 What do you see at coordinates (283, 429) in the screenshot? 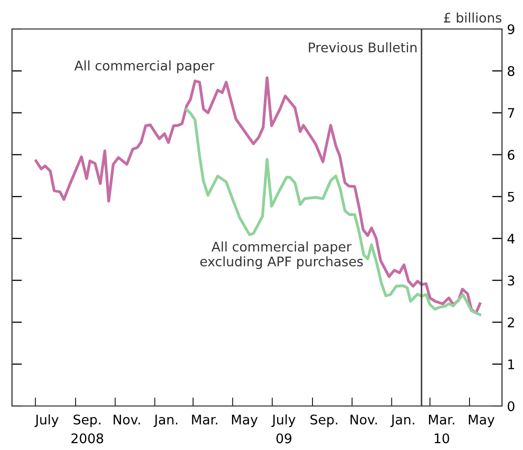
I see `x-tick-label: July 09` at bounding box center [283, 429].